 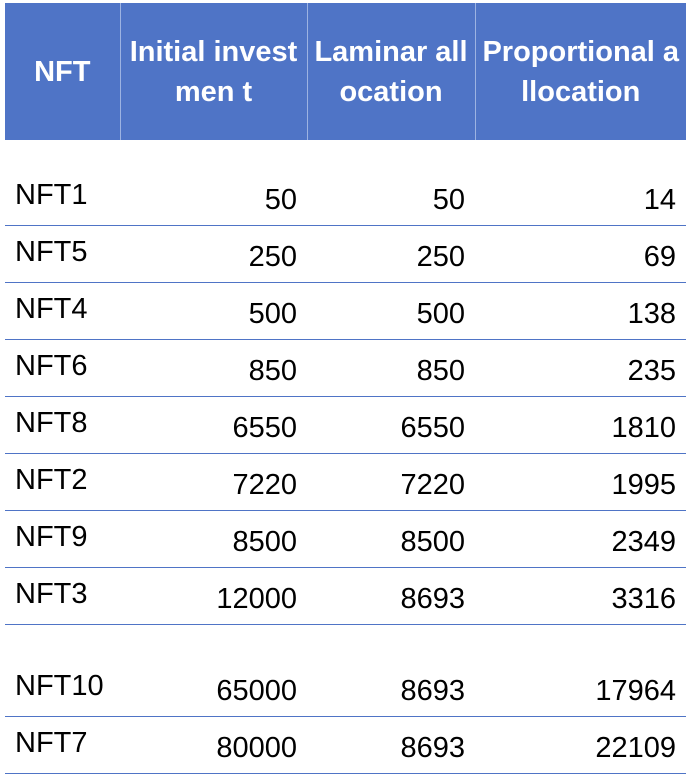 What do you see at coordinates (213, 368) in the screenshot?
I see `cell-initial: 850` at bounding box center [213, 368].